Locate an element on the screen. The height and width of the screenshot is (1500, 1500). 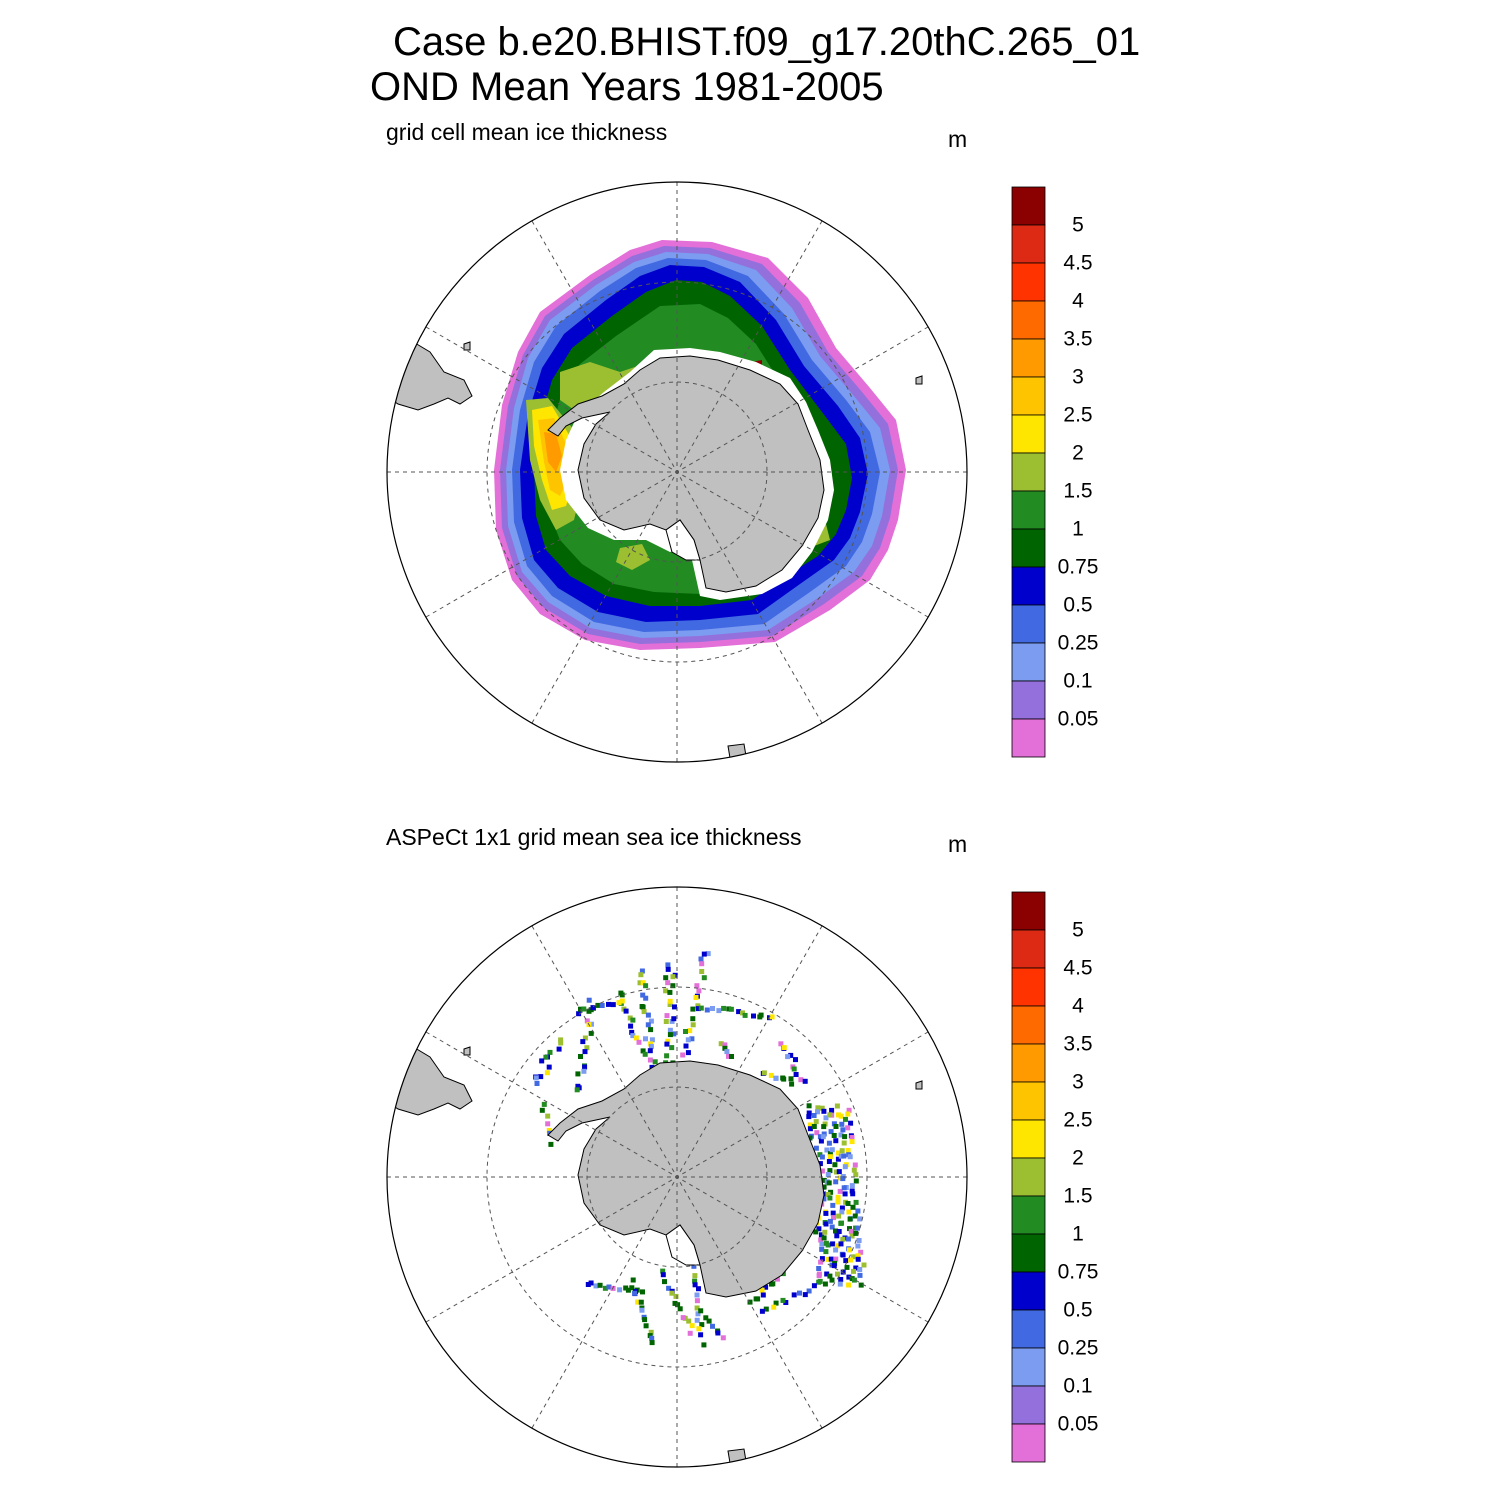
colorbar-tick-label: 3 is located at coordinates (1078, 1082).